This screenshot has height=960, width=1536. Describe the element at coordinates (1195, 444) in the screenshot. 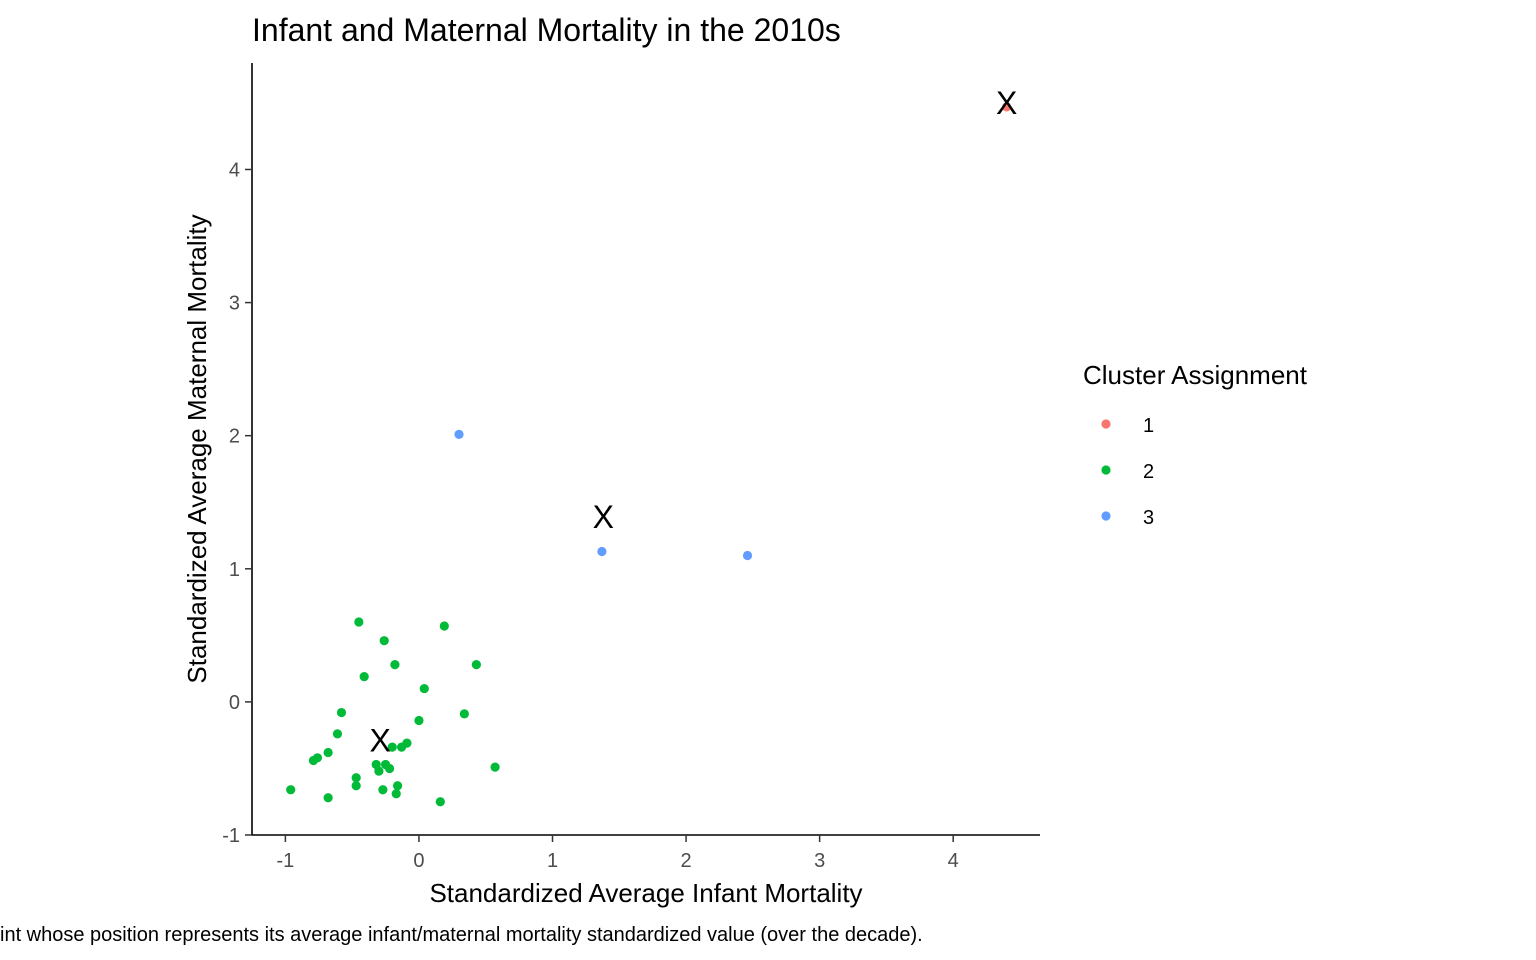

I see `legend: Cluster Assignment 1 2 3` at that location.